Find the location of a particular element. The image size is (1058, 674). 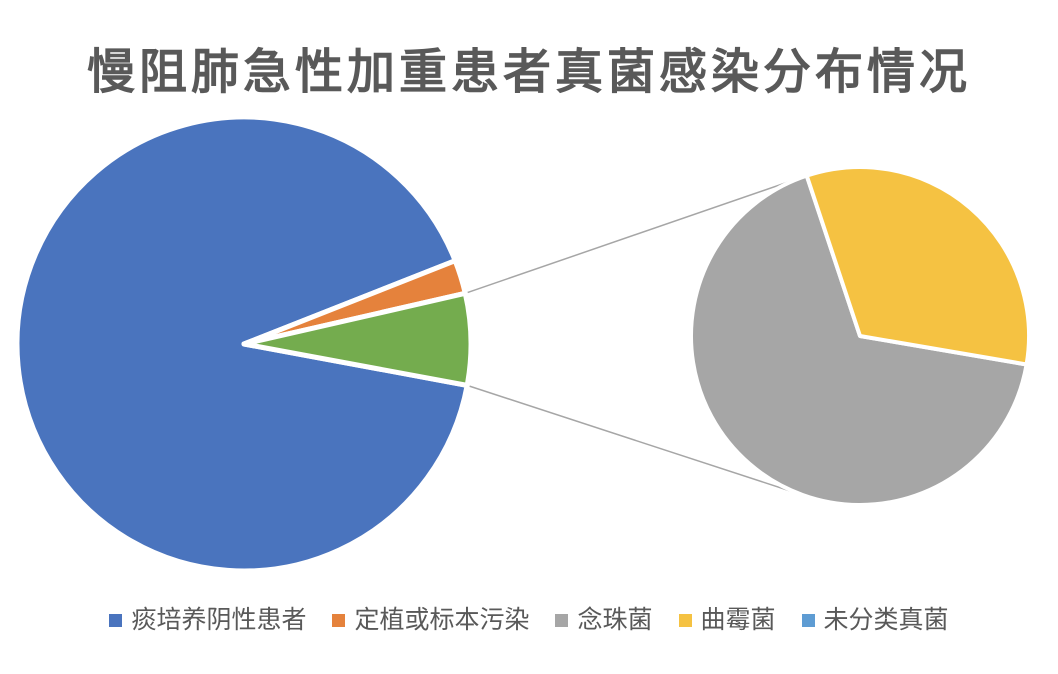

legend-item-sputum-culture-negative: 痰培养阴性患者 is located at coordinates (207, 620).